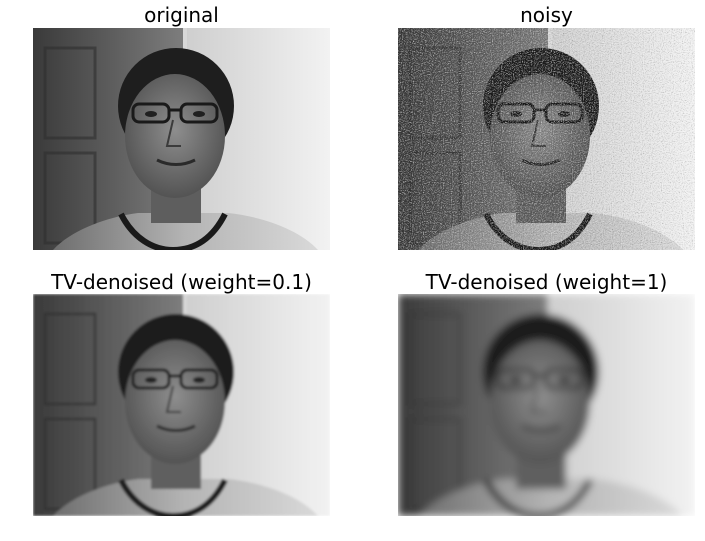 The image size is (705, 541). What do you see at coordinates (181, 15) in the screenshot?
I see `panel-title: original` at bounding box center [181, 15].